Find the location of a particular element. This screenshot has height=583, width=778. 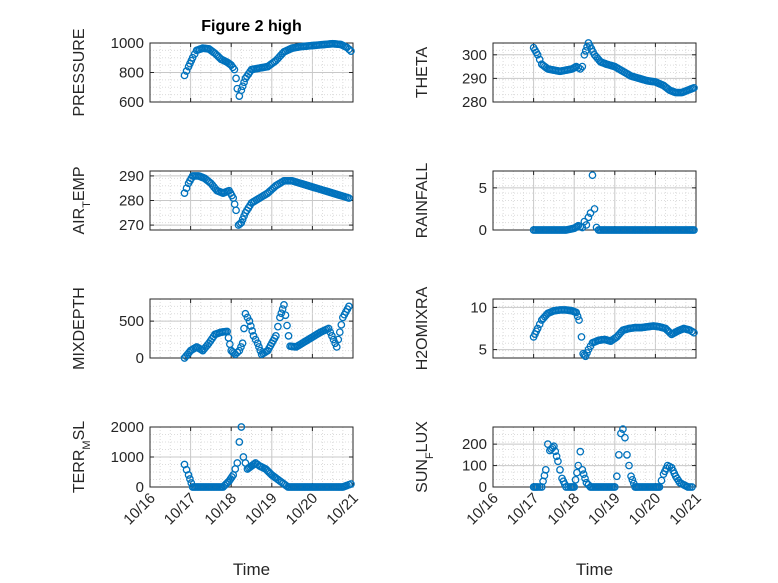

y-axis-label: AIRTEMP is located at coordinates (82, 200).